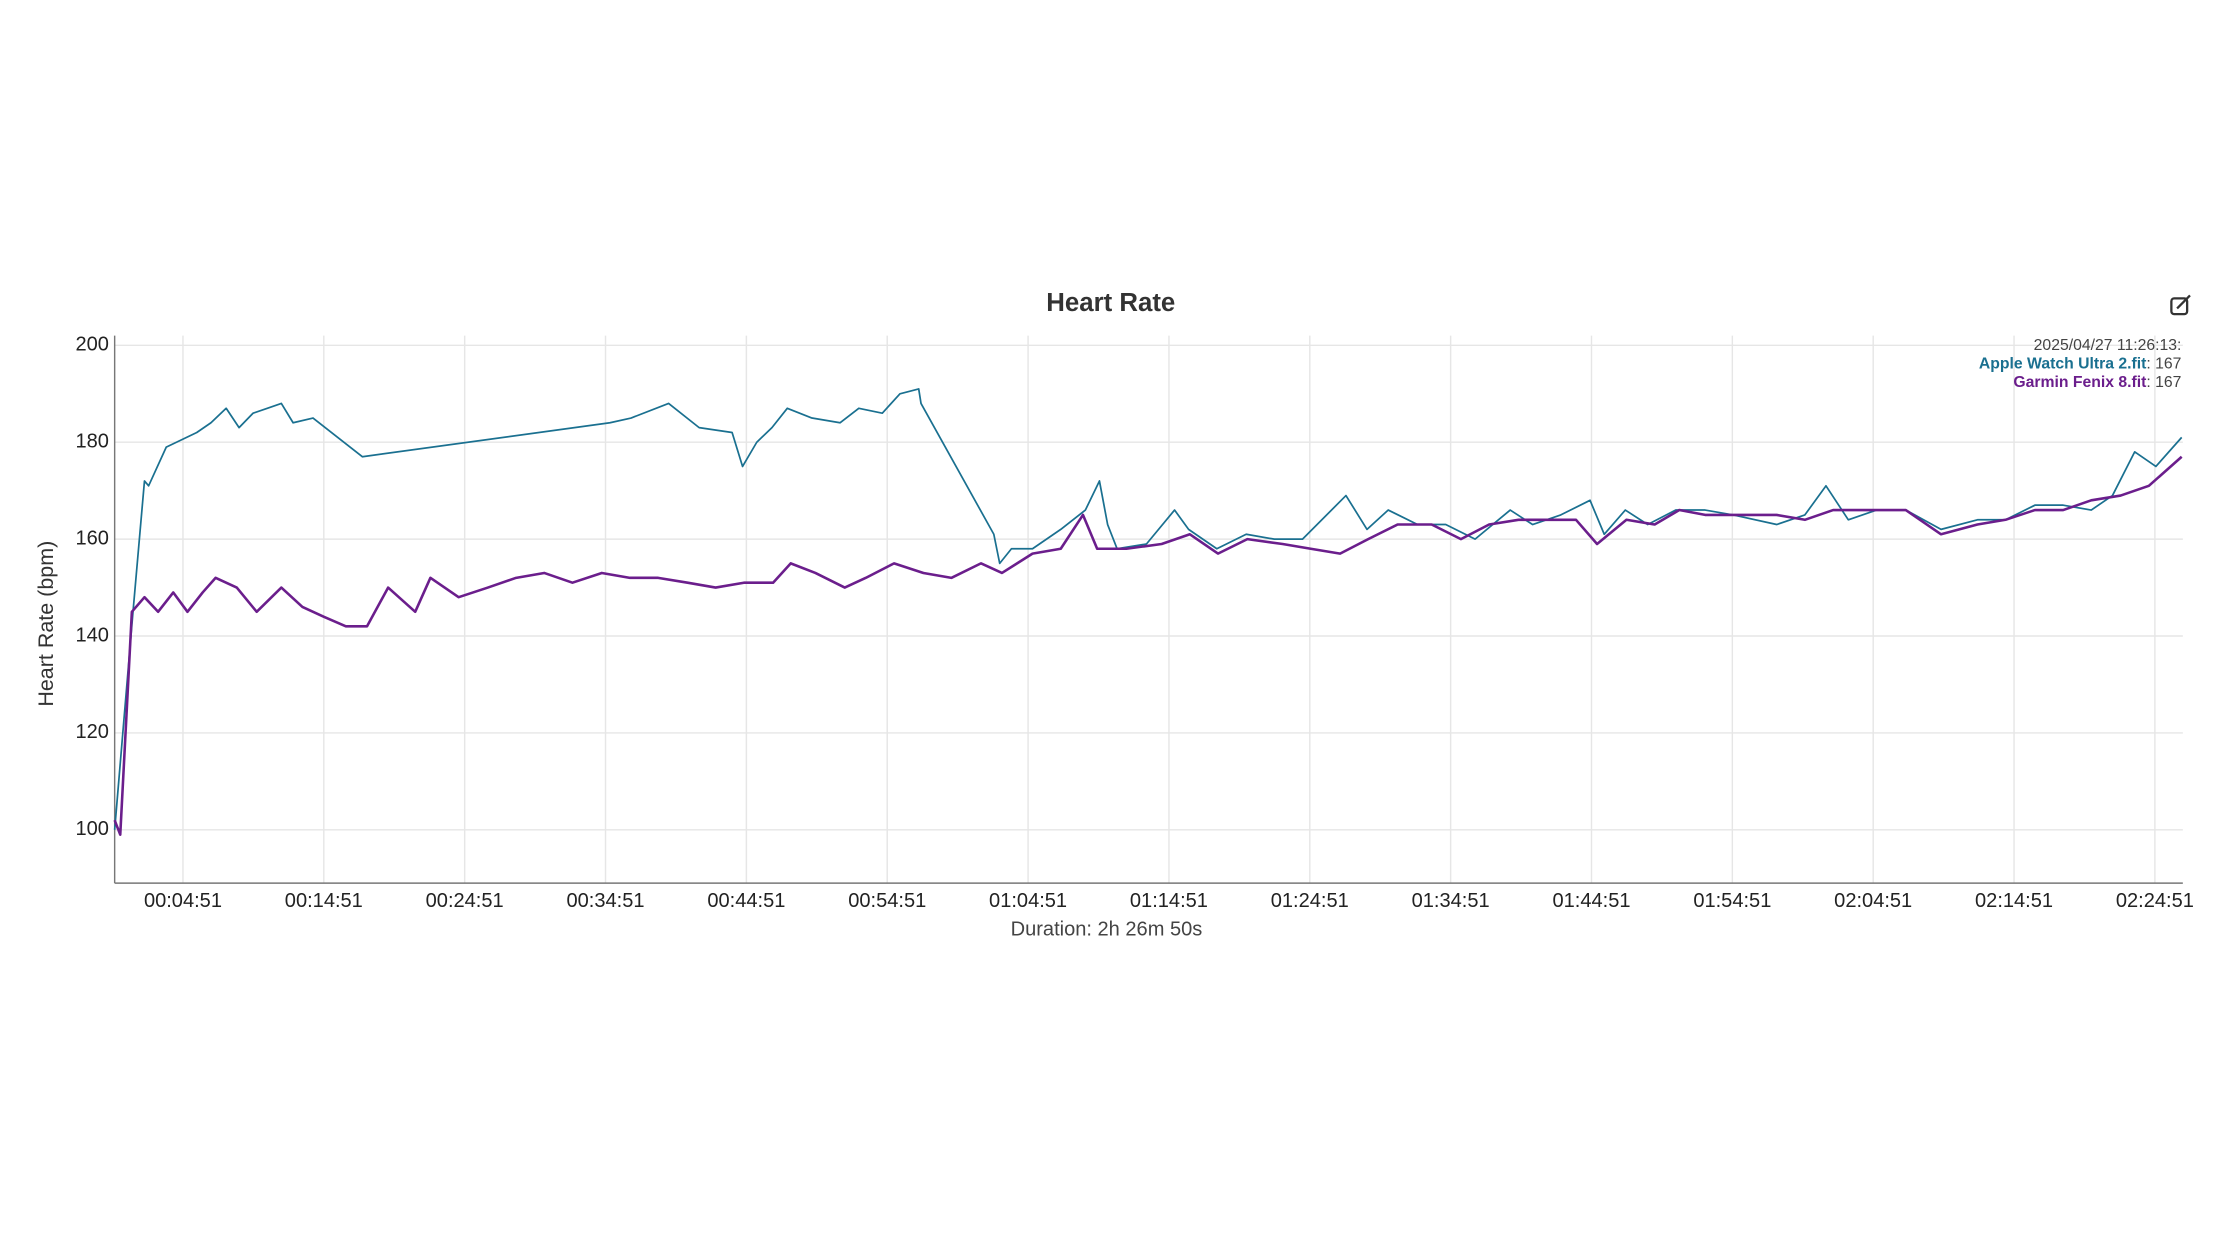 Image resolution: width=2233 pixels, height=1256 pixels. I want to click on x-tick-label: 01:14:51, so click(1169, 901).